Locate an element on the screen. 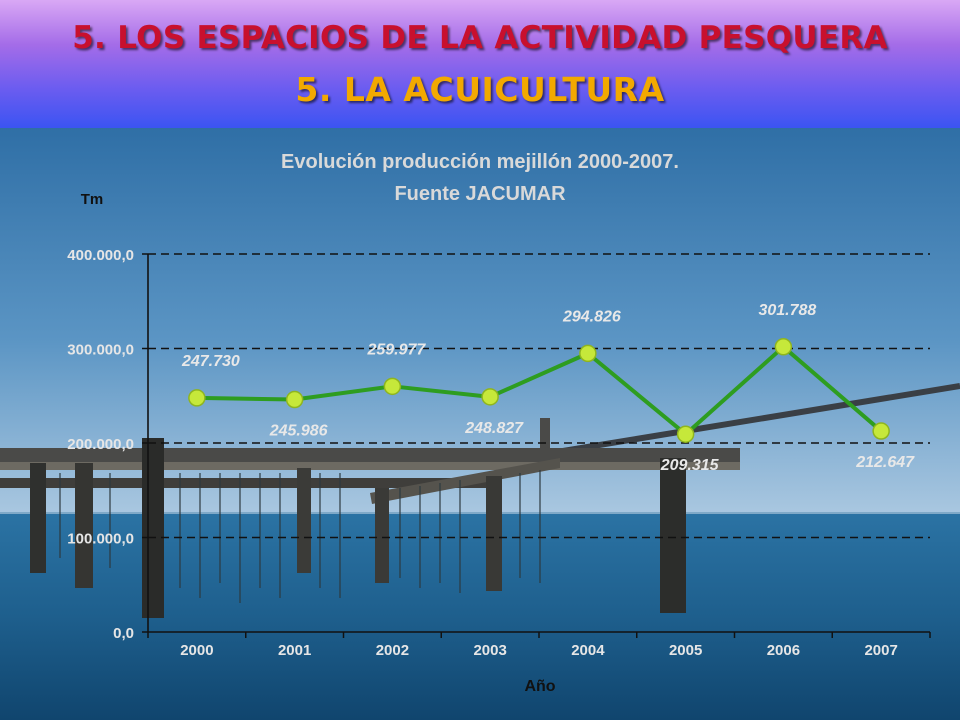 This screenshot has height=720, width=960. y-axis-label: Tm is located at coordinates (92, 199).